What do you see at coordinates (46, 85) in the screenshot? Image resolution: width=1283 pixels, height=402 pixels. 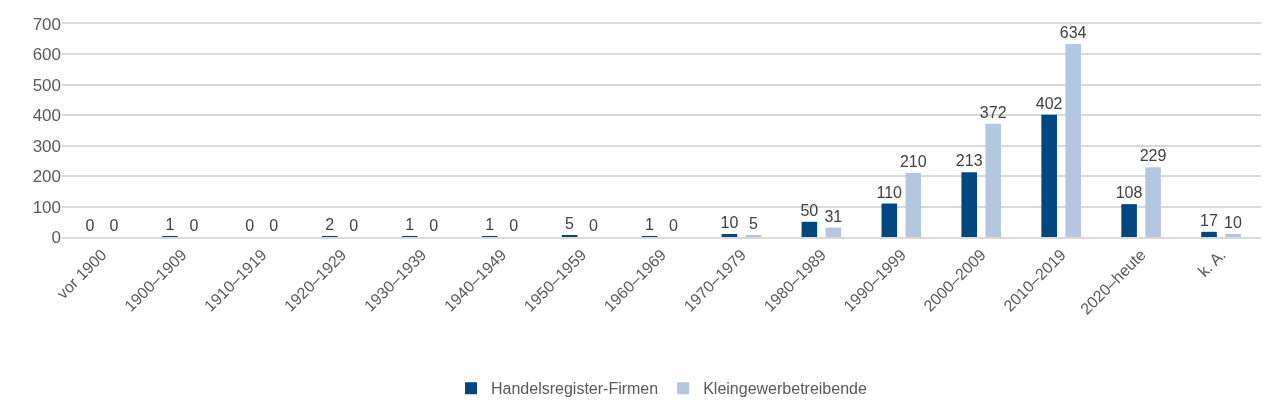 I see `y-tick-label: 500` at bounding box center [46, 85].